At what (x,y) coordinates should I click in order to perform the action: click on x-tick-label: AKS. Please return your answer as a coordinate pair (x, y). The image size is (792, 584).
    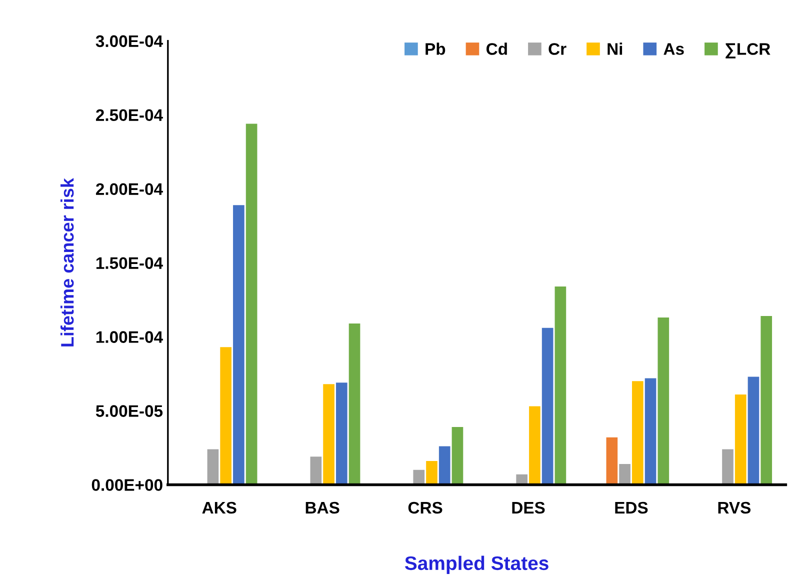
    Looking at the image, I should click on (219, 508).